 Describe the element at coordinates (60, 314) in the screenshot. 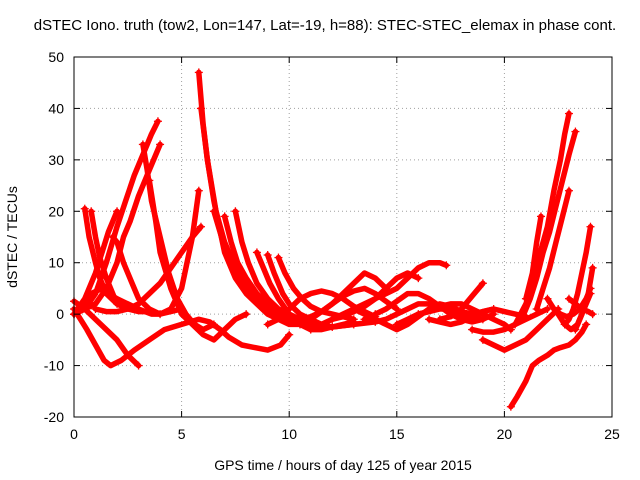

I see `y-tick-label: 0` at that location.